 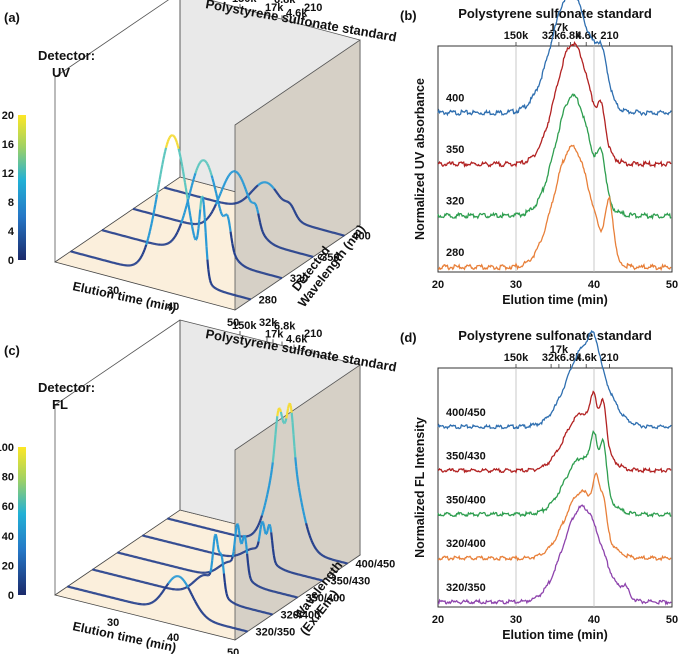 What do you see at coordinates (173, 638) in the screenshot?
I see `x-tick: 40` at bounding box center [173, 638].